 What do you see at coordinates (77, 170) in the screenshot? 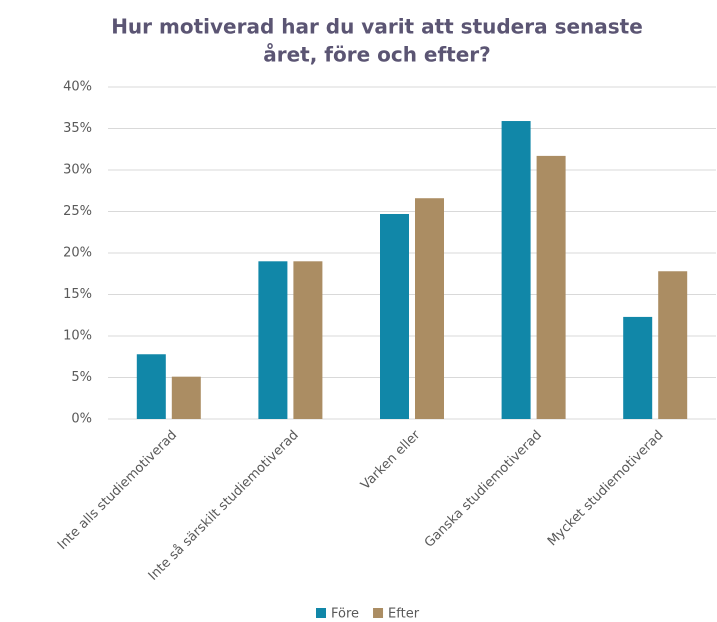
I see `y-tick-label: 30%` at bounding box center [77, 170].